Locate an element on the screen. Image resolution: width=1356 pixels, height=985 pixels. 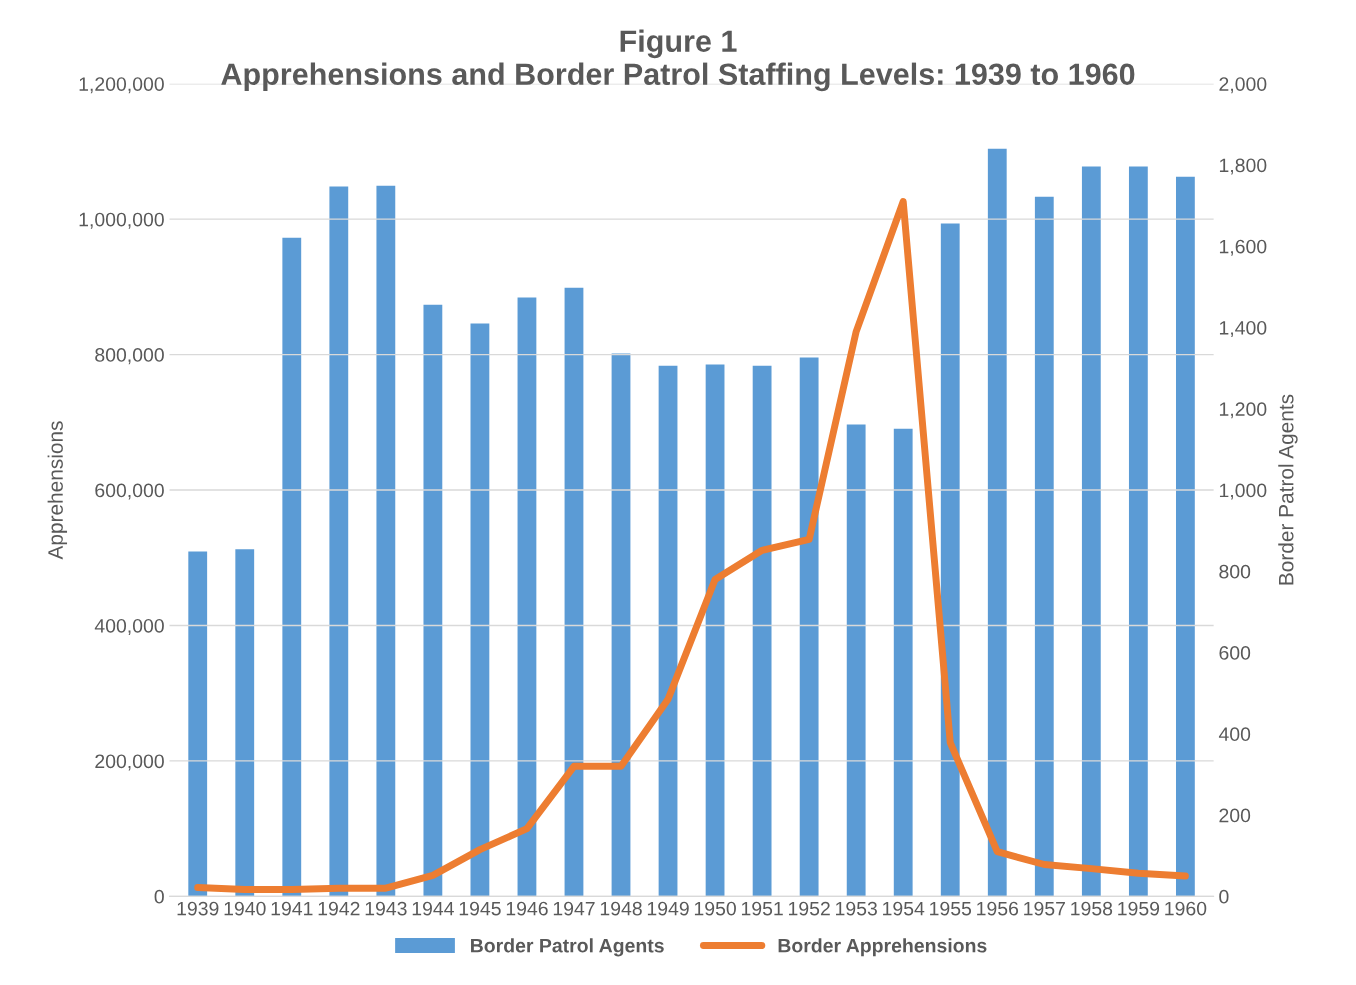
y2-tick-label: 200 is located at coordinates (1235, 815).